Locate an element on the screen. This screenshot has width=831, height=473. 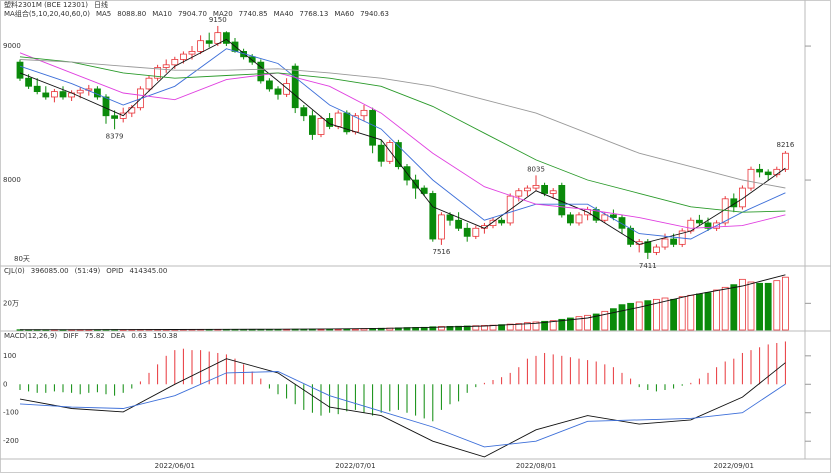
y-tick-label: 20万 is located at coordinates (11, 303).